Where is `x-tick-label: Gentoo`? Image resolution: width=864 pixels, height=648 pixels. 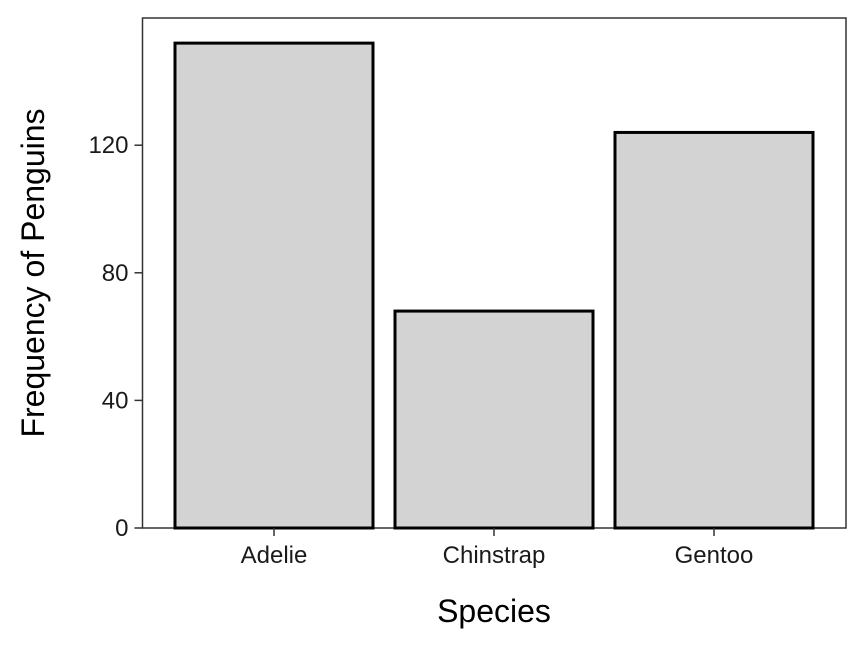 x-tick-label: Gentoo is located at coordinates (714, 555).